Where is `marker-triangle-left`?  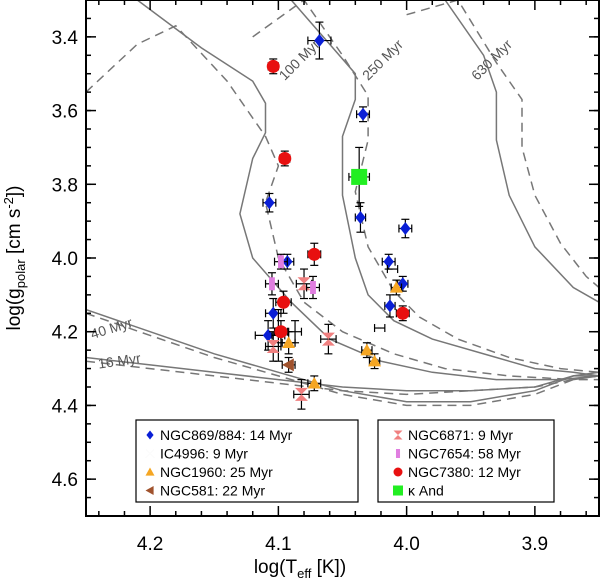 marker-triangle-left is located at coordinates (288, 365).